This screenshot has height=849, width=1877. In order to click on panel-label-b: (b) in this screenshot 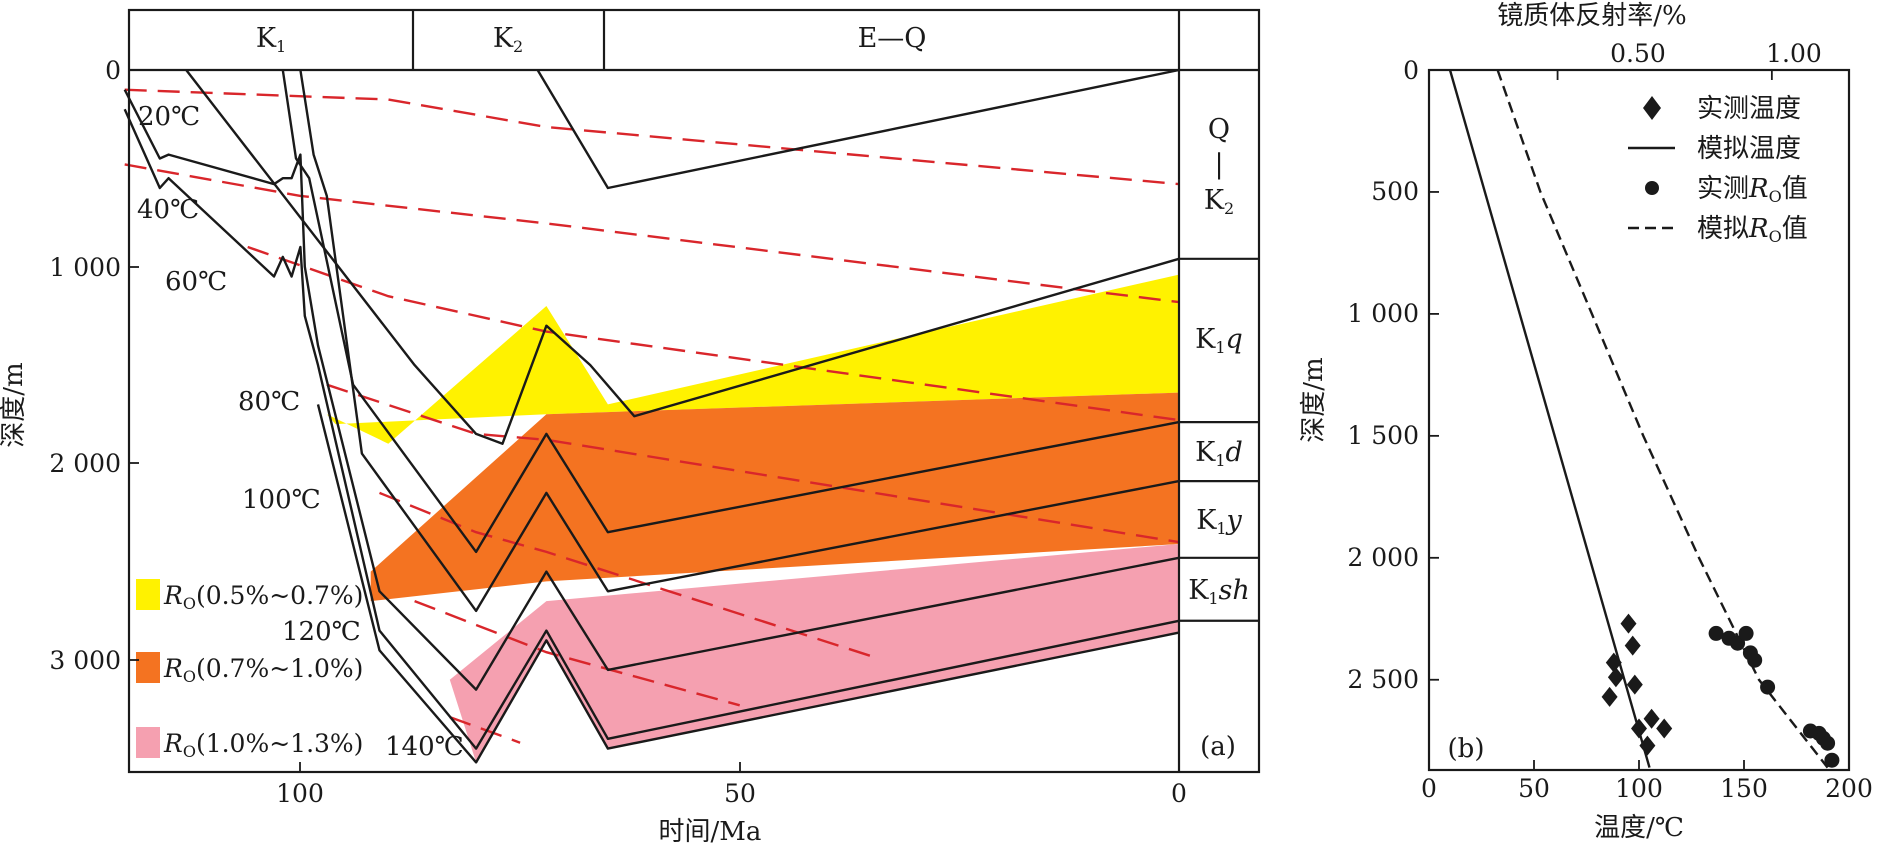, I will do `click(1466, 749)`.